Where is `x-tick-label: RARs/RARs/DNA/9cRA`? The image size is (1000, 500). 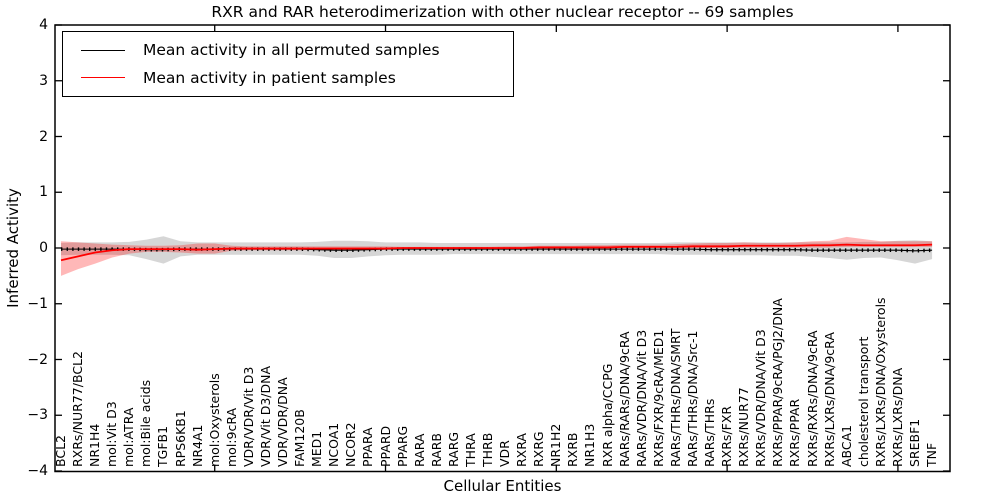
x-tick-label: RARs/RARs/DNA/9cRA is located at coordinates (624, 398).